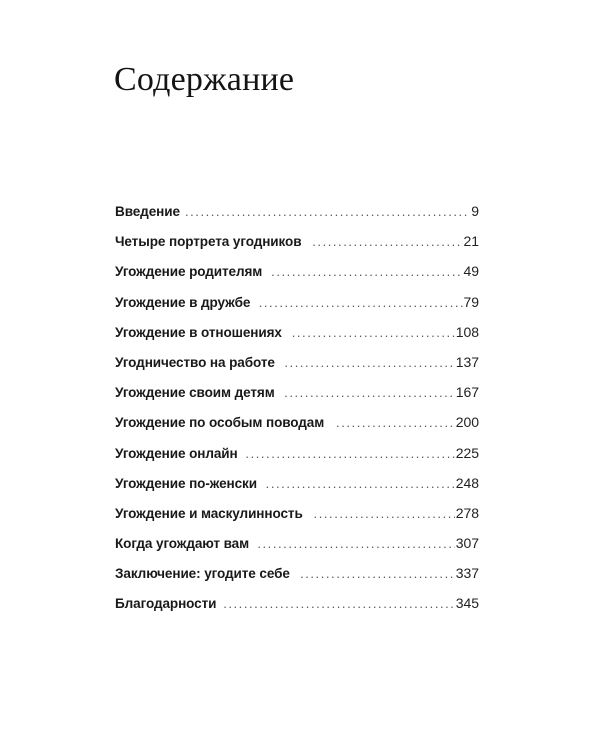 This screenshot has height=750, width=600. Describe the element at coordinates (467, 452) in the screenshot. I see `toc-entry-page-number: 225` at that location.